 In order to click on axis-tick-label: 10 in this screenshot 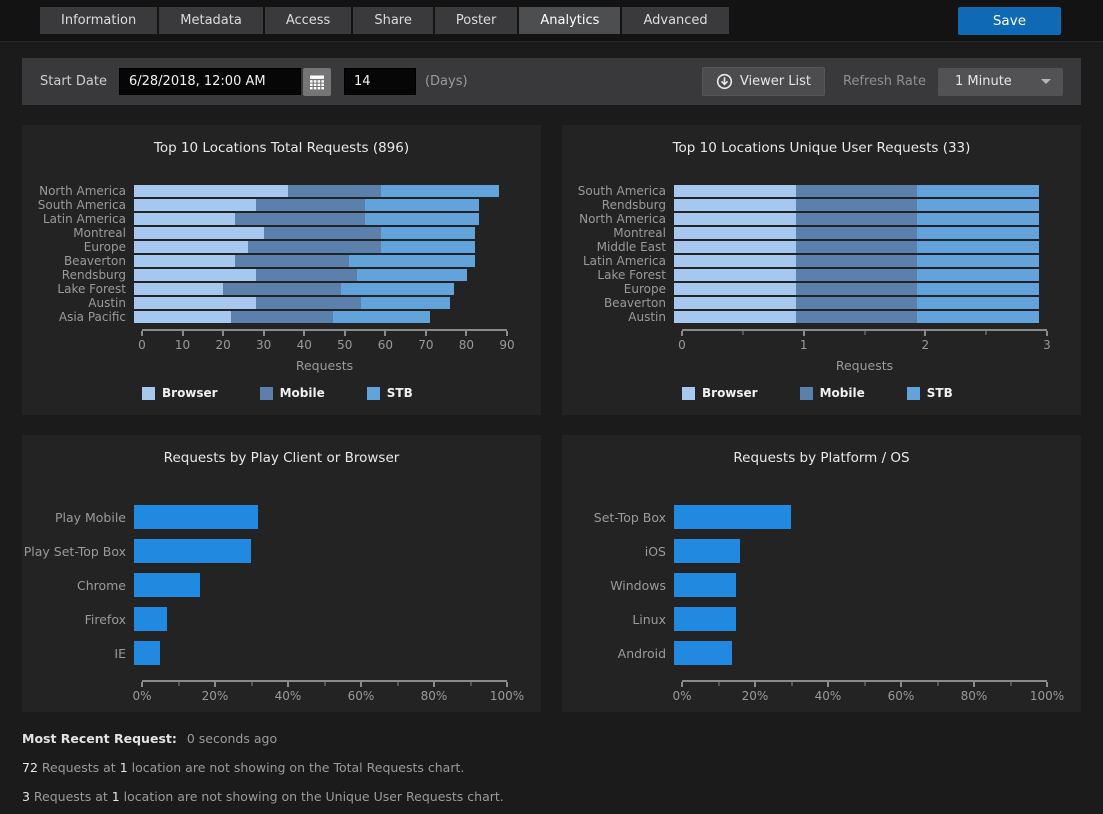, I will do `click(182, 345)`.